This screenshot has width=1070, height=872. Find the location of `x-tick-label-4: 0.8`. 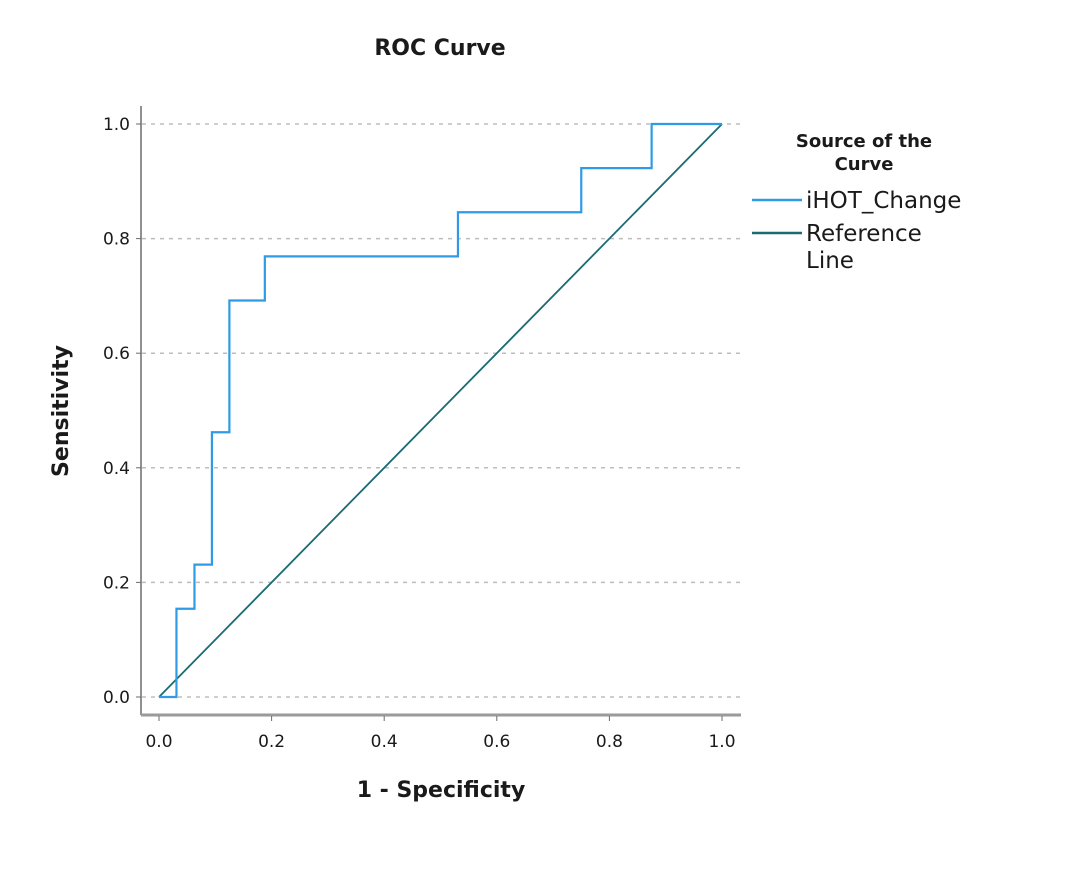

x-tick-label-4: 0.8 is located at coordinates (609, 742).